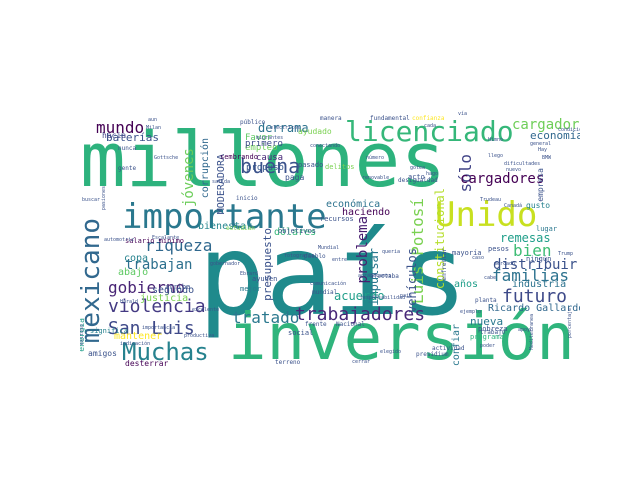  What do you see at coordinates (444, 264) in the screenshot?
I see `word: enfrentar` at bounding box center [444, 264].